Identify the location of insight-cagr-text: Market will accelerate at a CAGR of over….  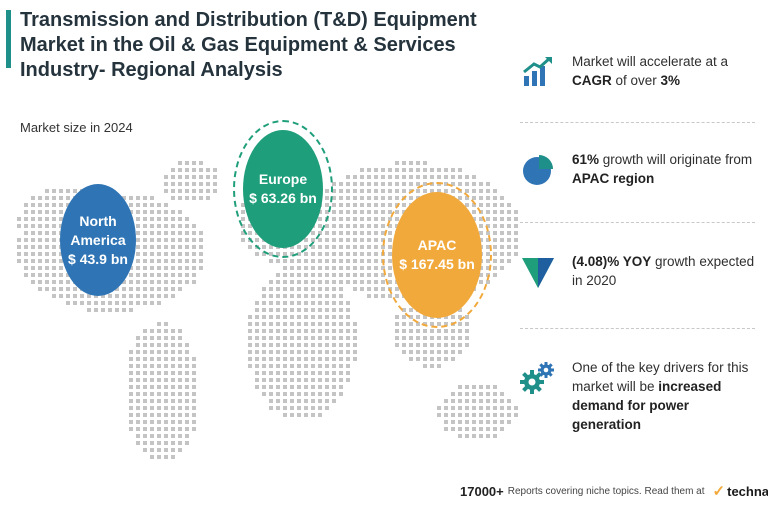
(664, 71).